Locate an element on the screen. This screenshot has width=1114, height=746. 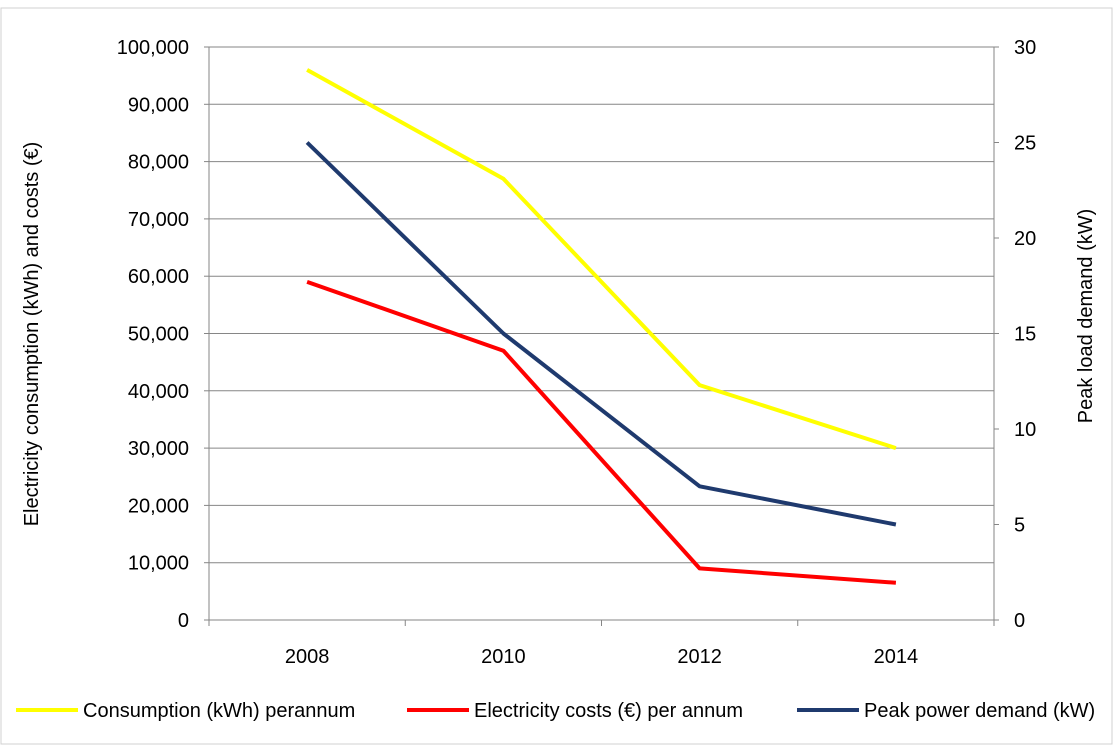
x-tick-label: 2008 is located at coordinates (307, 657).